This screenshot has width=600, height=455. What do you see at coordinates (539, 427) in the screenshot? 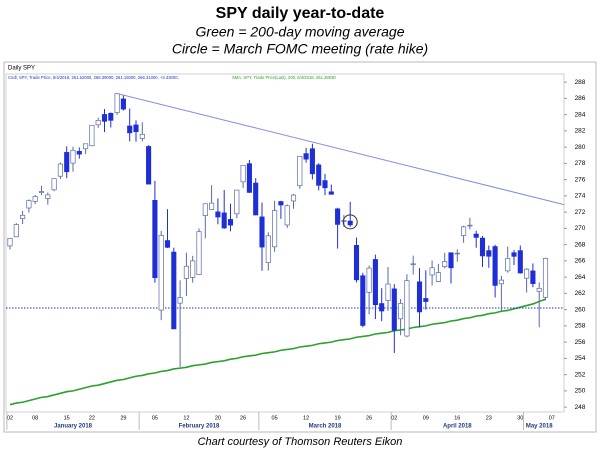
I see `month-label: May 2018` at bounding box center [539, 427].